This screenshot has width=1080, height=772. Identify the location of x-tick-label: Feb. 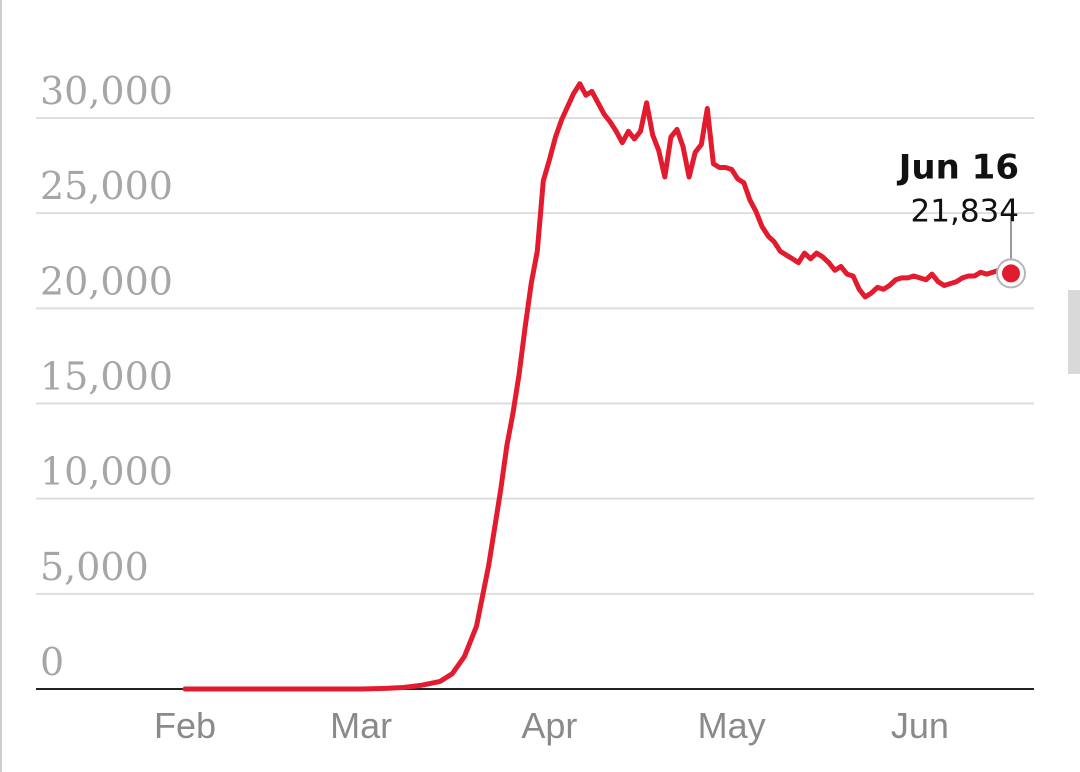
(185, 725).